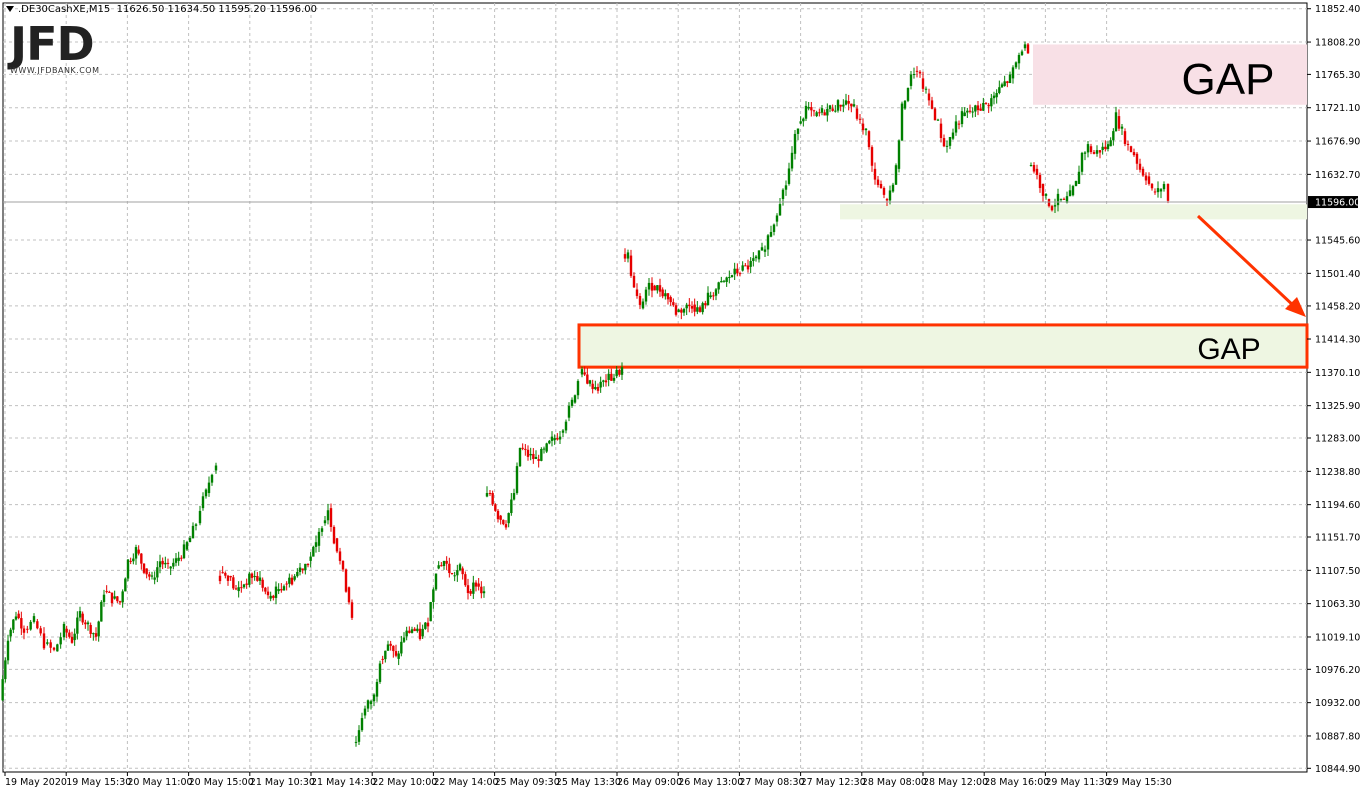 The width and height of the screenshot is (1361, 793). Describe the element at coordinates (649, 782) in the screenshot. I see `x-tick-label: 26 May 09:00` at that location.